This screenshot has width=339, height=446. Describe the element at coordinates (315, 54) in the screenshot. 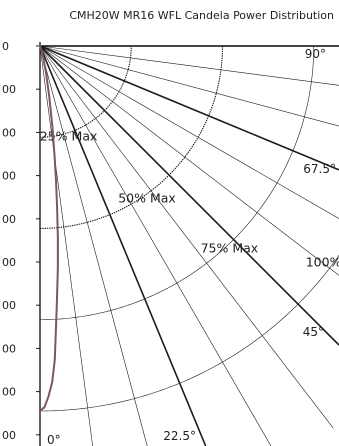

I see `angle-label: 90°` at that location.